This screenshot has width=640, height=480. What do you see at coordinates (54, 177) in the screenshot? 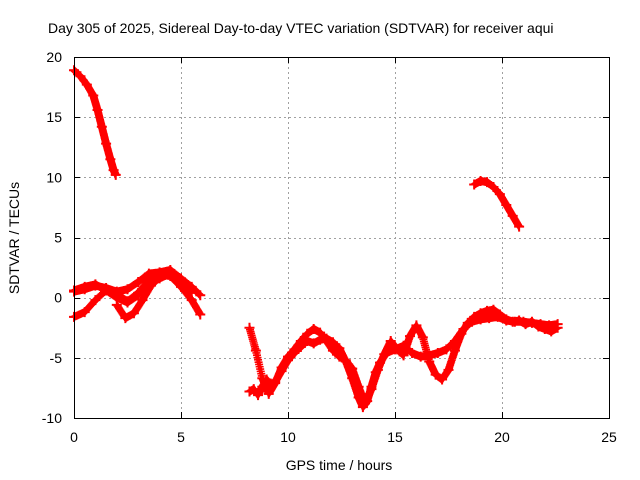
I see `y-tick-label: 10` at bounding box center [54, 177].